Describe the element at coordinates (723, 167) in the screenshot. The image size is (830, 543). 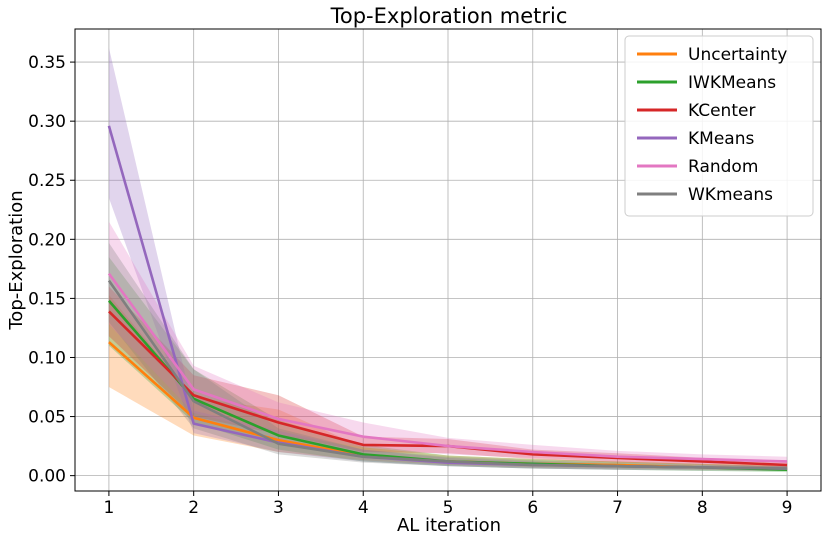
I see `legend-label: Random` at that location.